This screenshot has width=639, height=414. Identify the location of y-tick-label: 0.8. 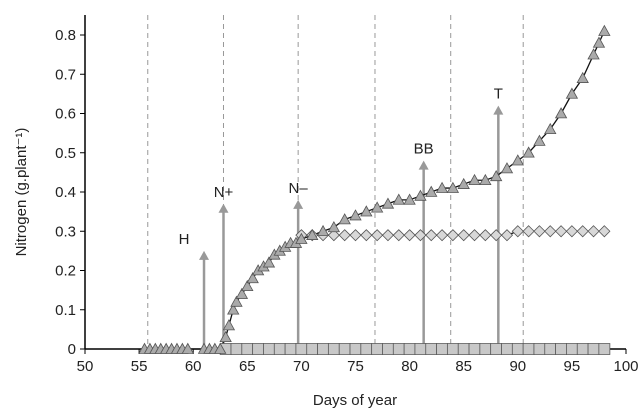
(65, 35).